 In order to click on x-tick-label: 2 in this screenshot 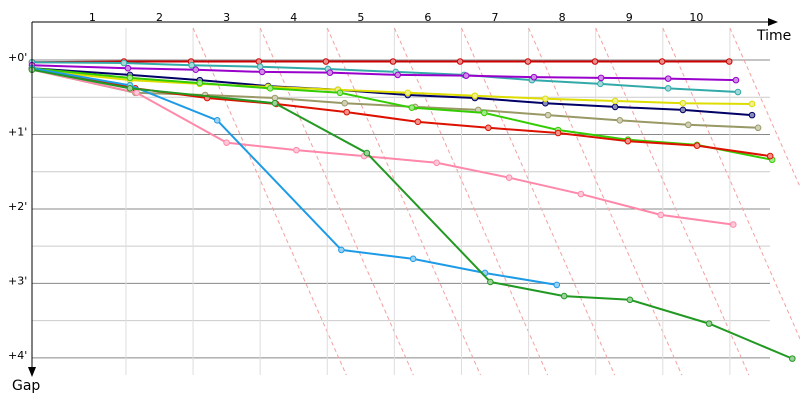, I will do `click(159, 17)`.